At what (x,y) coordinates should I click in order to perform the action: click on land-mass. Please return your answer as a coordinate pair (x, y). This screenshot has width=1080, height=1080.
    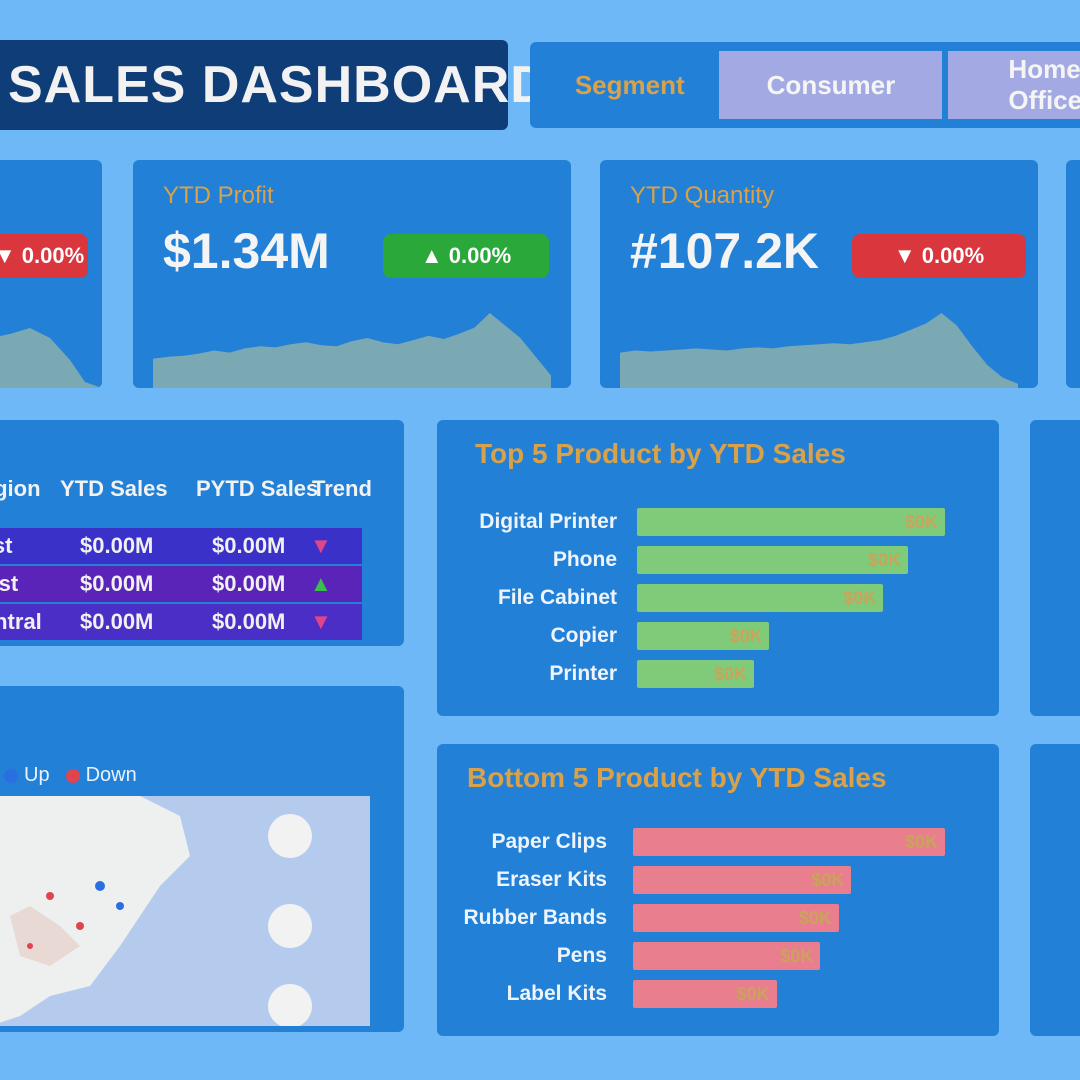
    Looking at the image, I should click on (95, 909).